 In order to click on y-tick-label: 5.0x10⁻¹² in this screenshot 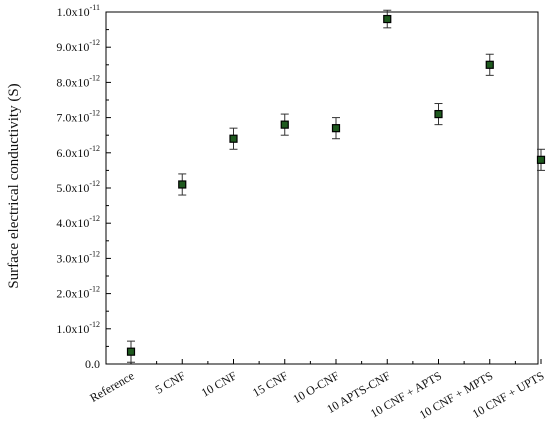, I will do `click(78, 187)`.